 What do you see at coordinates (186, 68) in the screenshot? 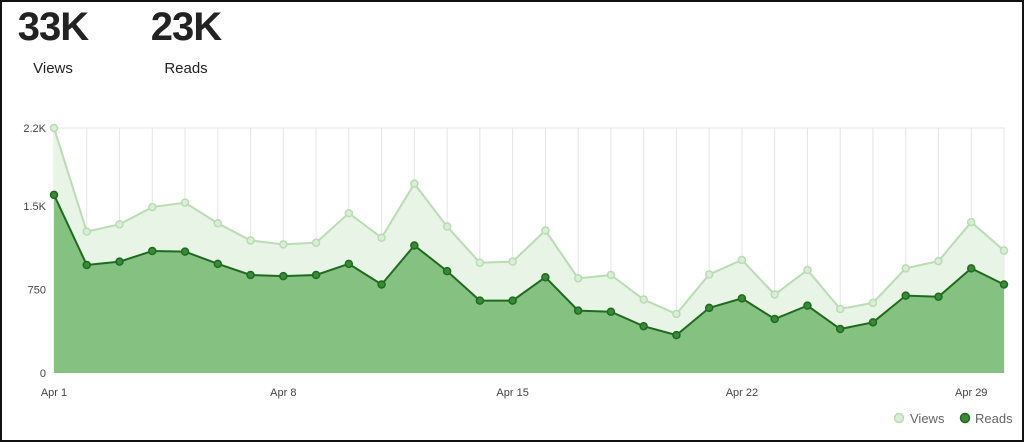
I see `reads-label: Reads` at bounding box center [186, 68].